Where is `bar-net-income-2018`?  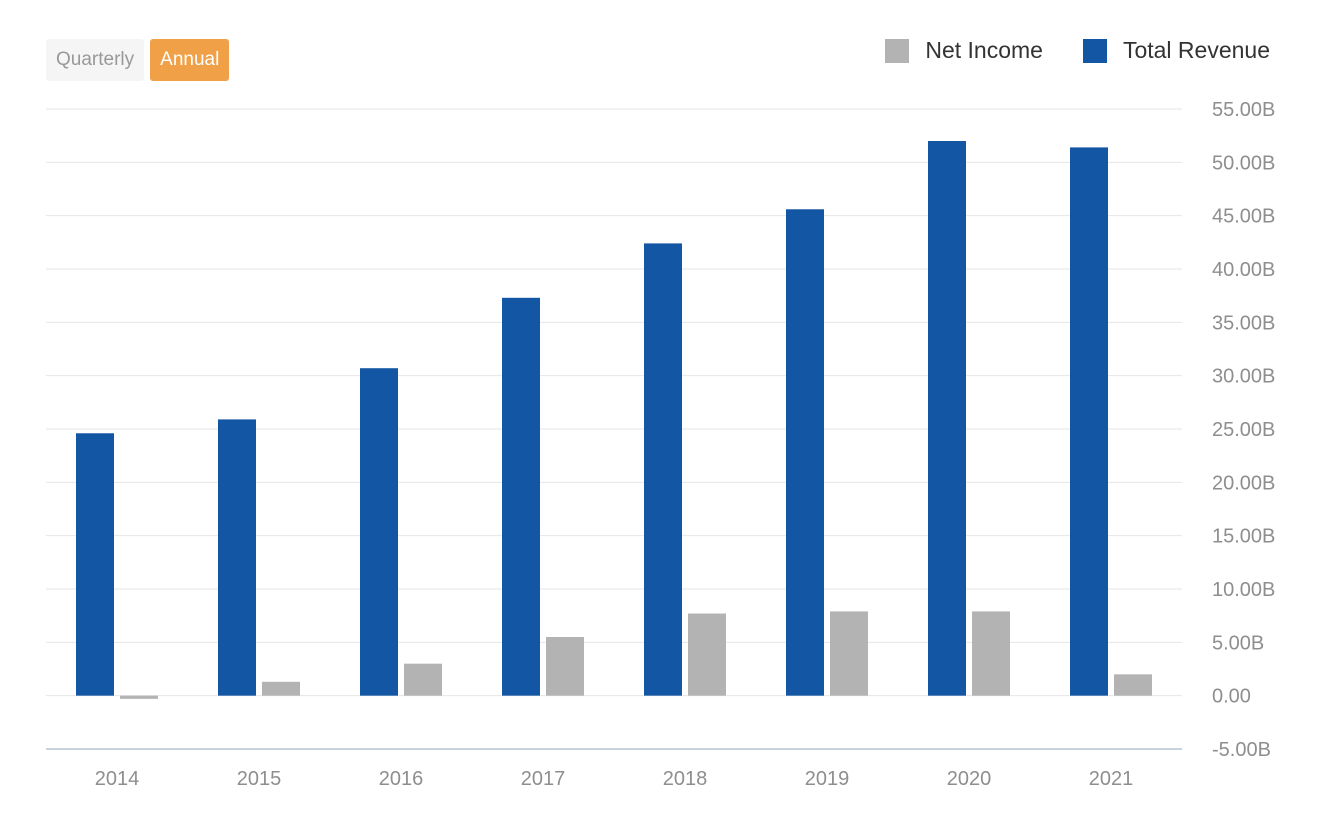 bar-net-income-2018 is located at coordinates (707, 654).